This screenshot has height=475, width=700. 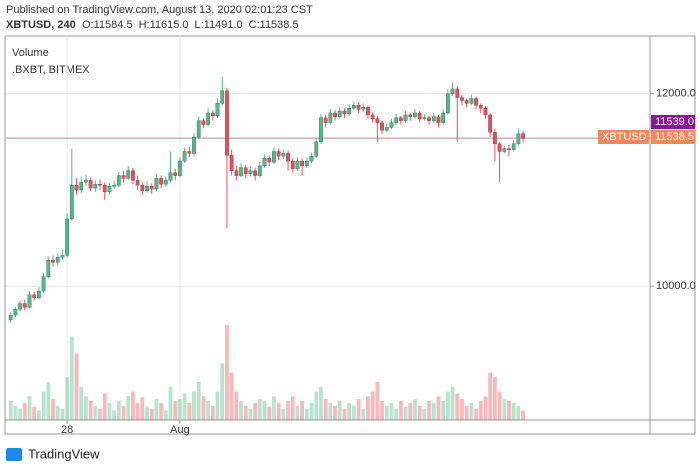 What do you see at coordinates (673, 122) in the screenshot?
I see `price-tag` at bounding box center [673, 122].